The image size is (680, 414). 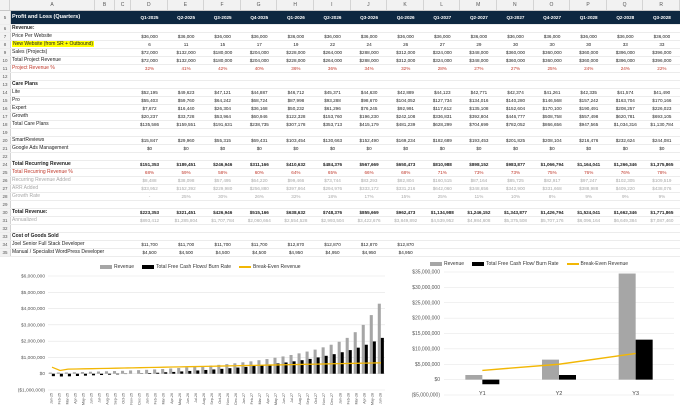 I want to click on sheet-cell: 36%, so click(x=332, y=68).